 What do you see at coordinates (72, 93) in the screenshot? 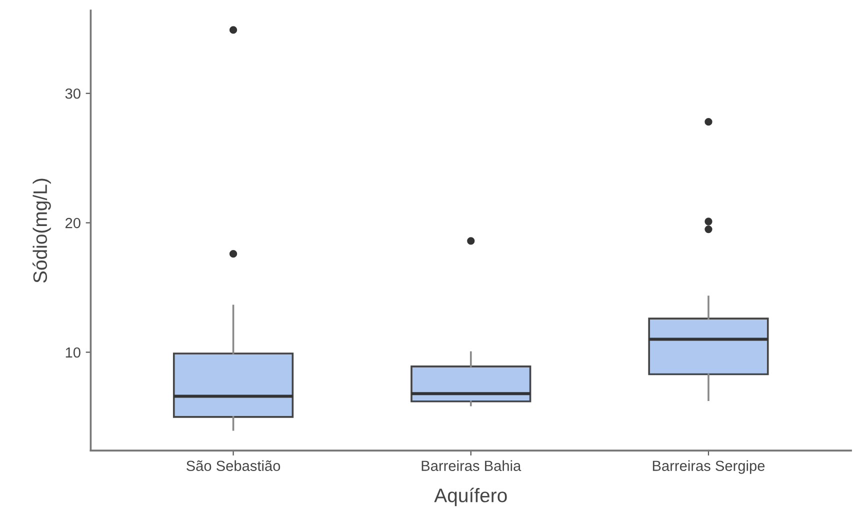
I see `y-tick-label: 30` at bounding box center [72, 93].